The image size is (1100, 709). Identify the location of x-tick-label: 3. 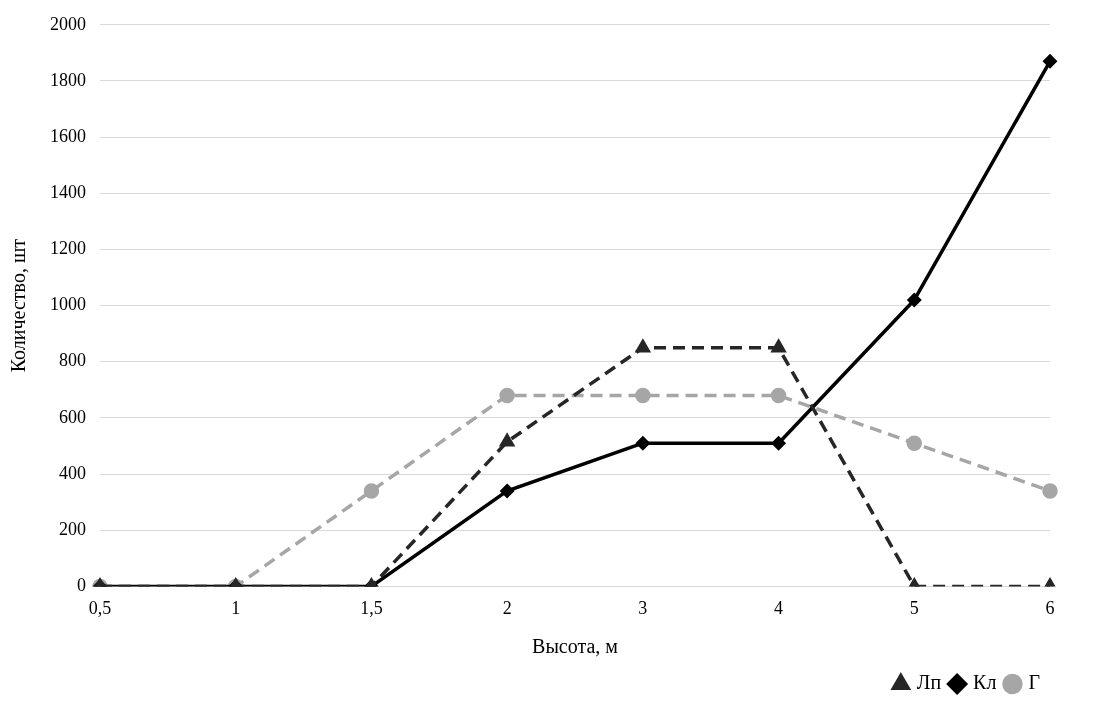
(643, 607).